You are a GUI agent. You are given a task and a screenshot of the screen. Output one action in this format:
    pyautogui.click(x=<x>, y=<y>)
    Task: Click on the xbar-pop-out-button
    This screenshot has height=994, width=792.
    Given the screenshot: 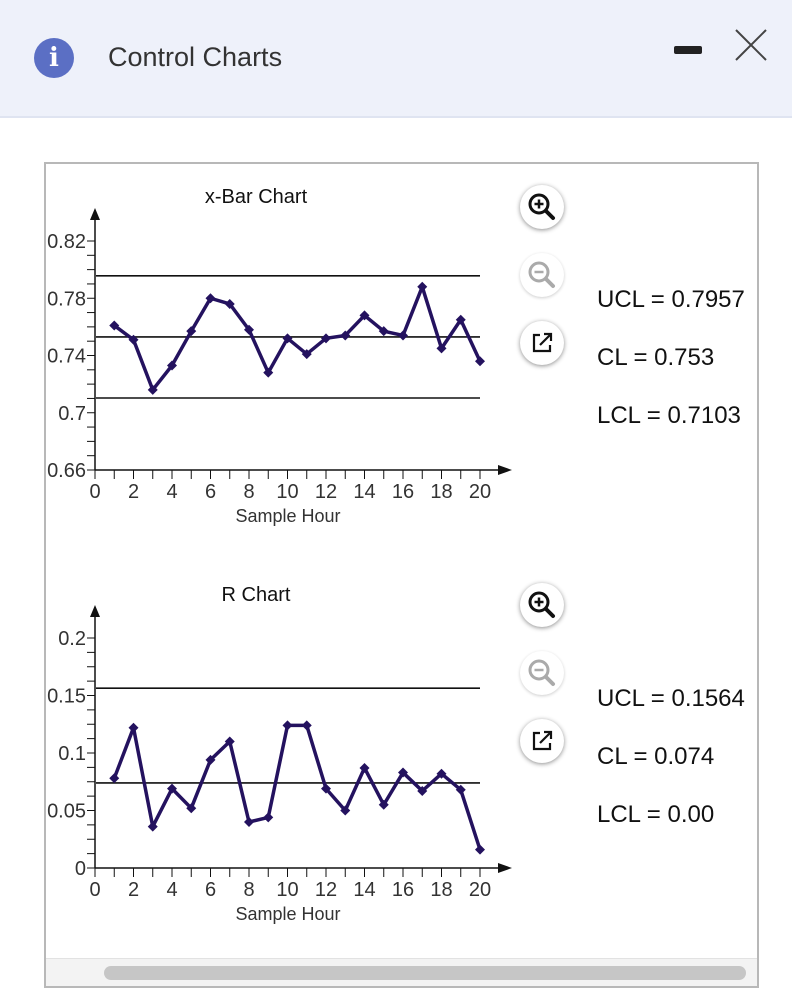 What is the action you would take?
    pyautogui.click(x=542, y=343)
    